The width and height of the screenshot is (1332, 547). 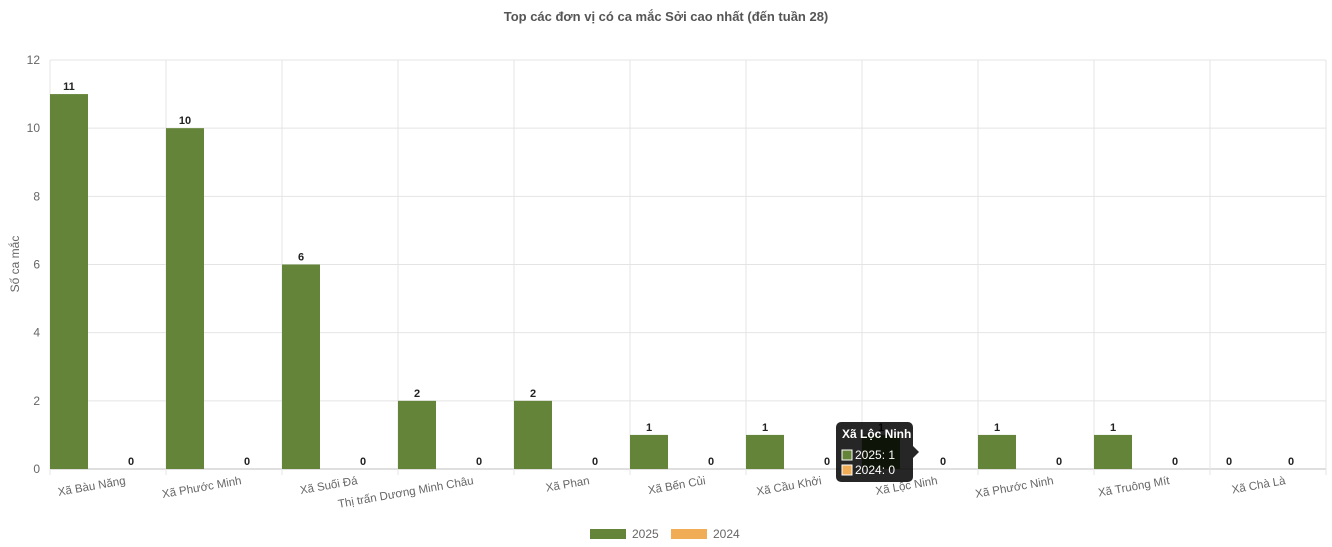 I want to click on legend: 2025 2024, so click(x=665, y=534).